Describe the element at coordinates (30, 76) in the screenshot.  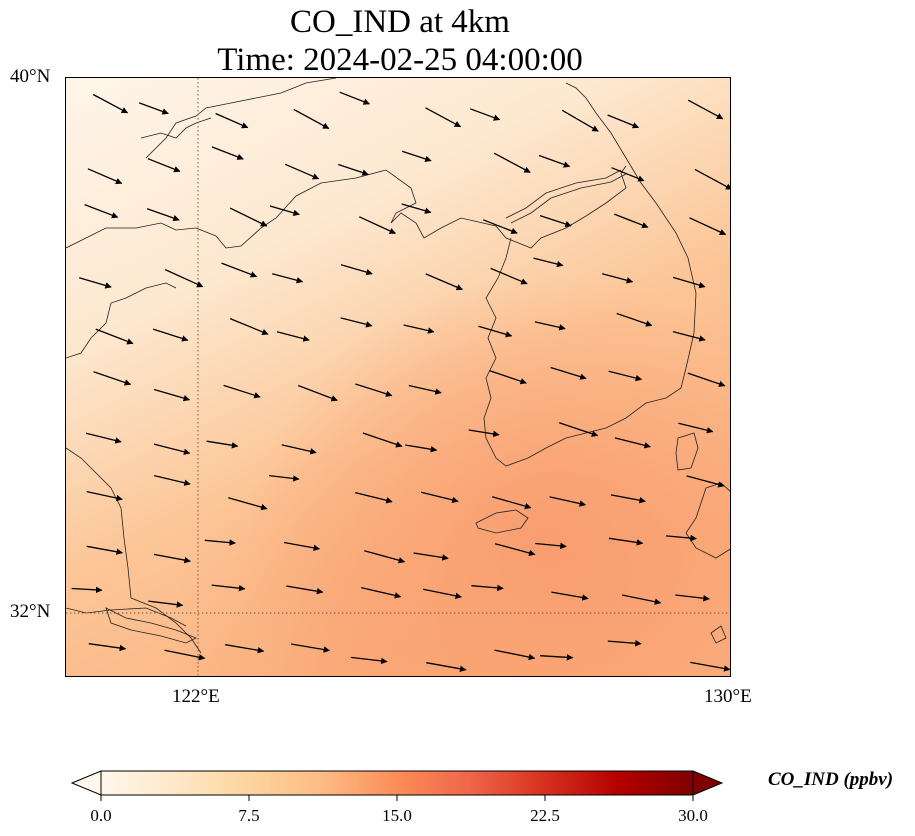
I see `lat-label-40n: 40°N` at that location.